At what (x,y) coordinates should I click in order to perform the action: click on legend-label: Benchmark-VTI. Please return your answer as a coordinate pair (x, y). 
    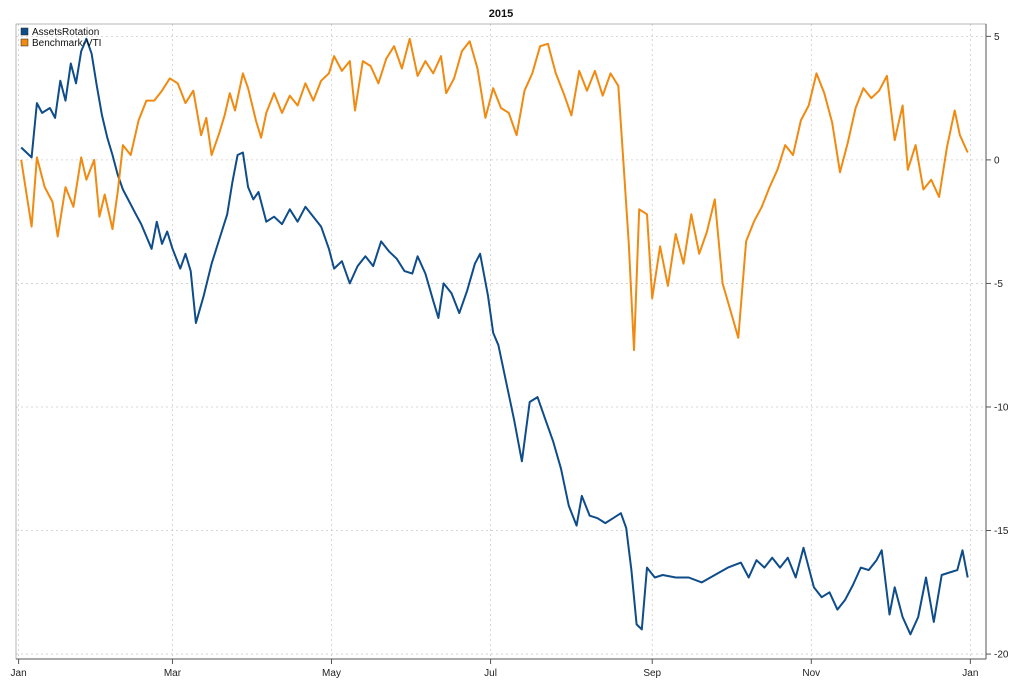
    Looking at the image, I should click on (66, 43).